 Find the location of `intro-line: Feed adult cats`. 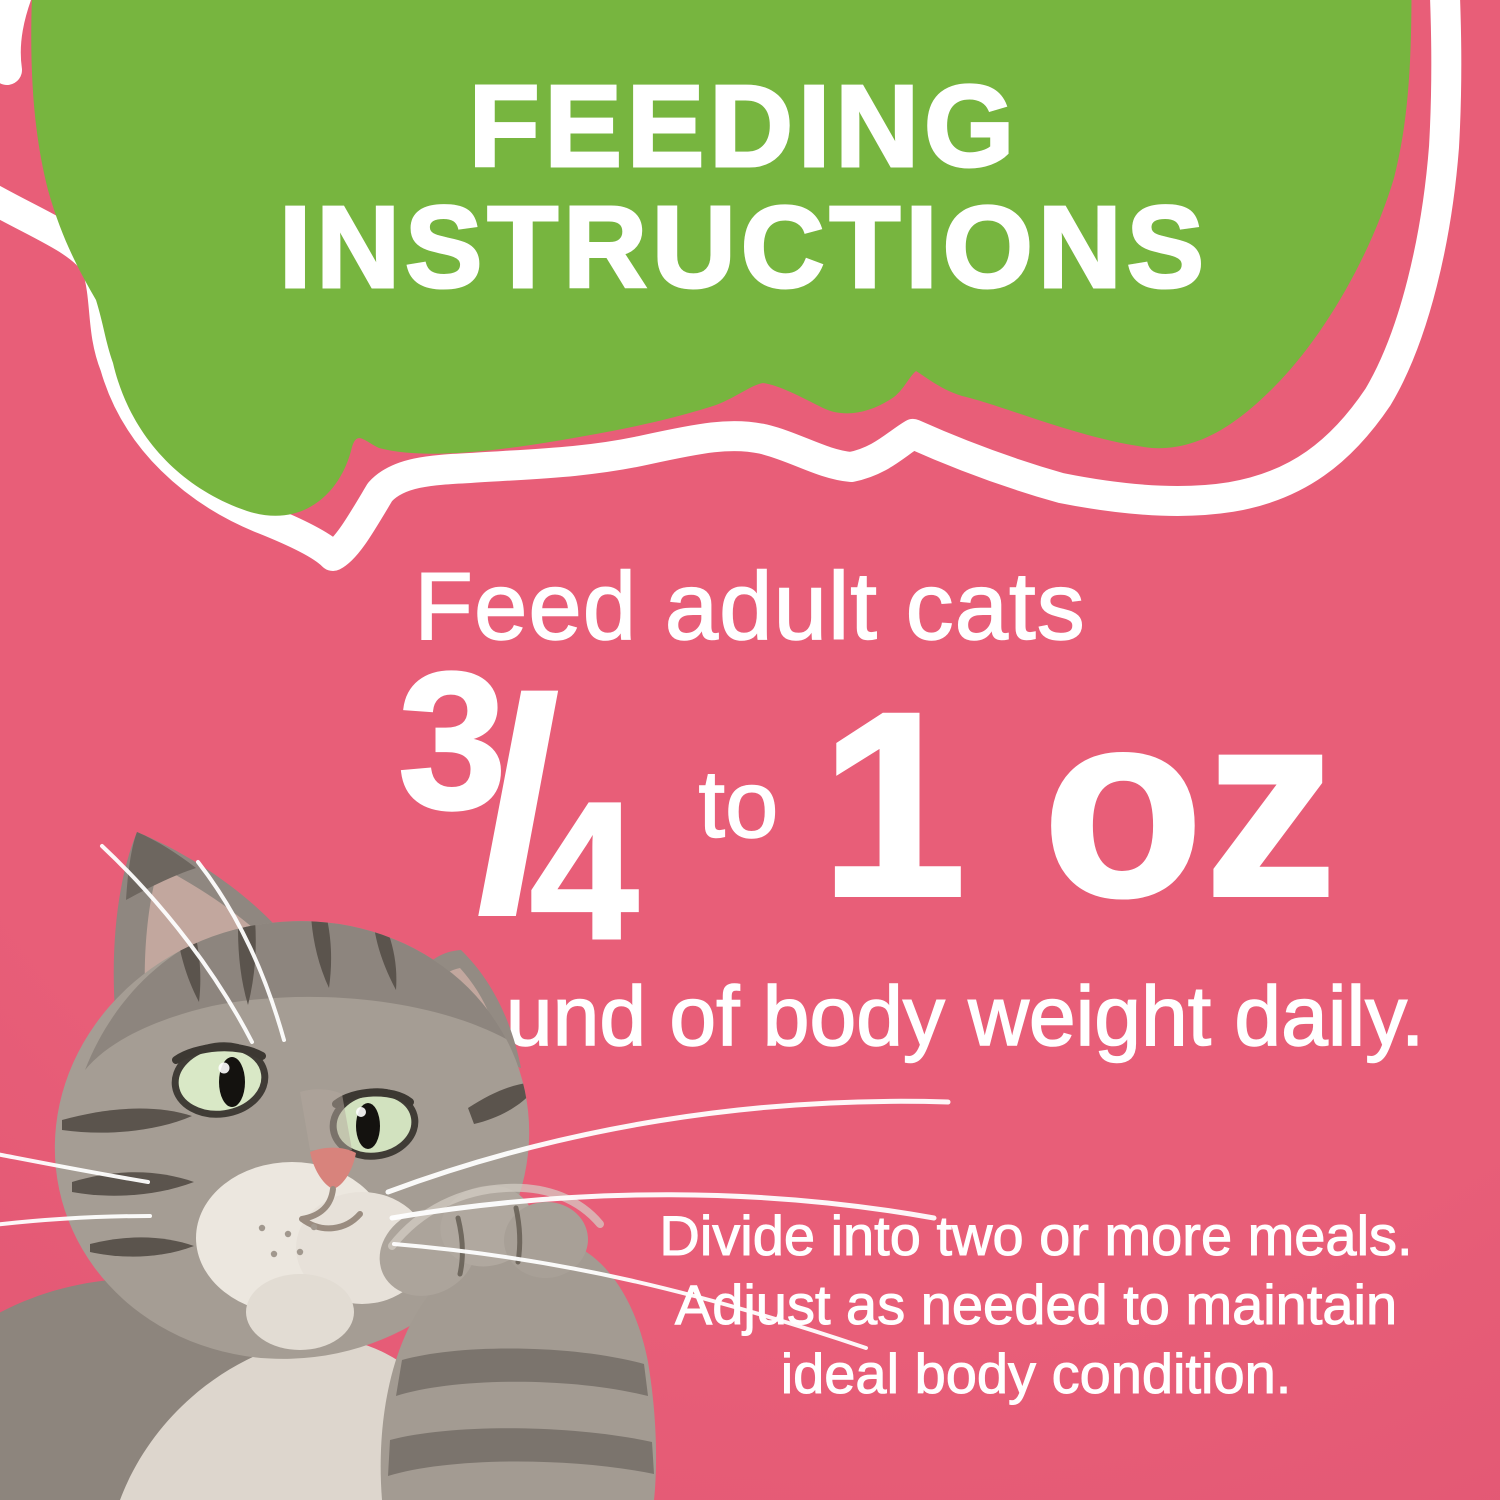

intro-line: Feed adult cats is located at coordinates (750, 606).